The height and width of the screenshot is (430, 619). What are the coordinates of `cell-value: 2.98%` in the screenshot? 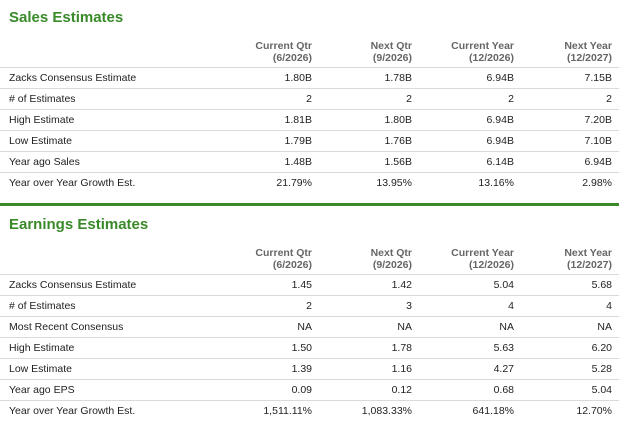 It's located at (570, 182).